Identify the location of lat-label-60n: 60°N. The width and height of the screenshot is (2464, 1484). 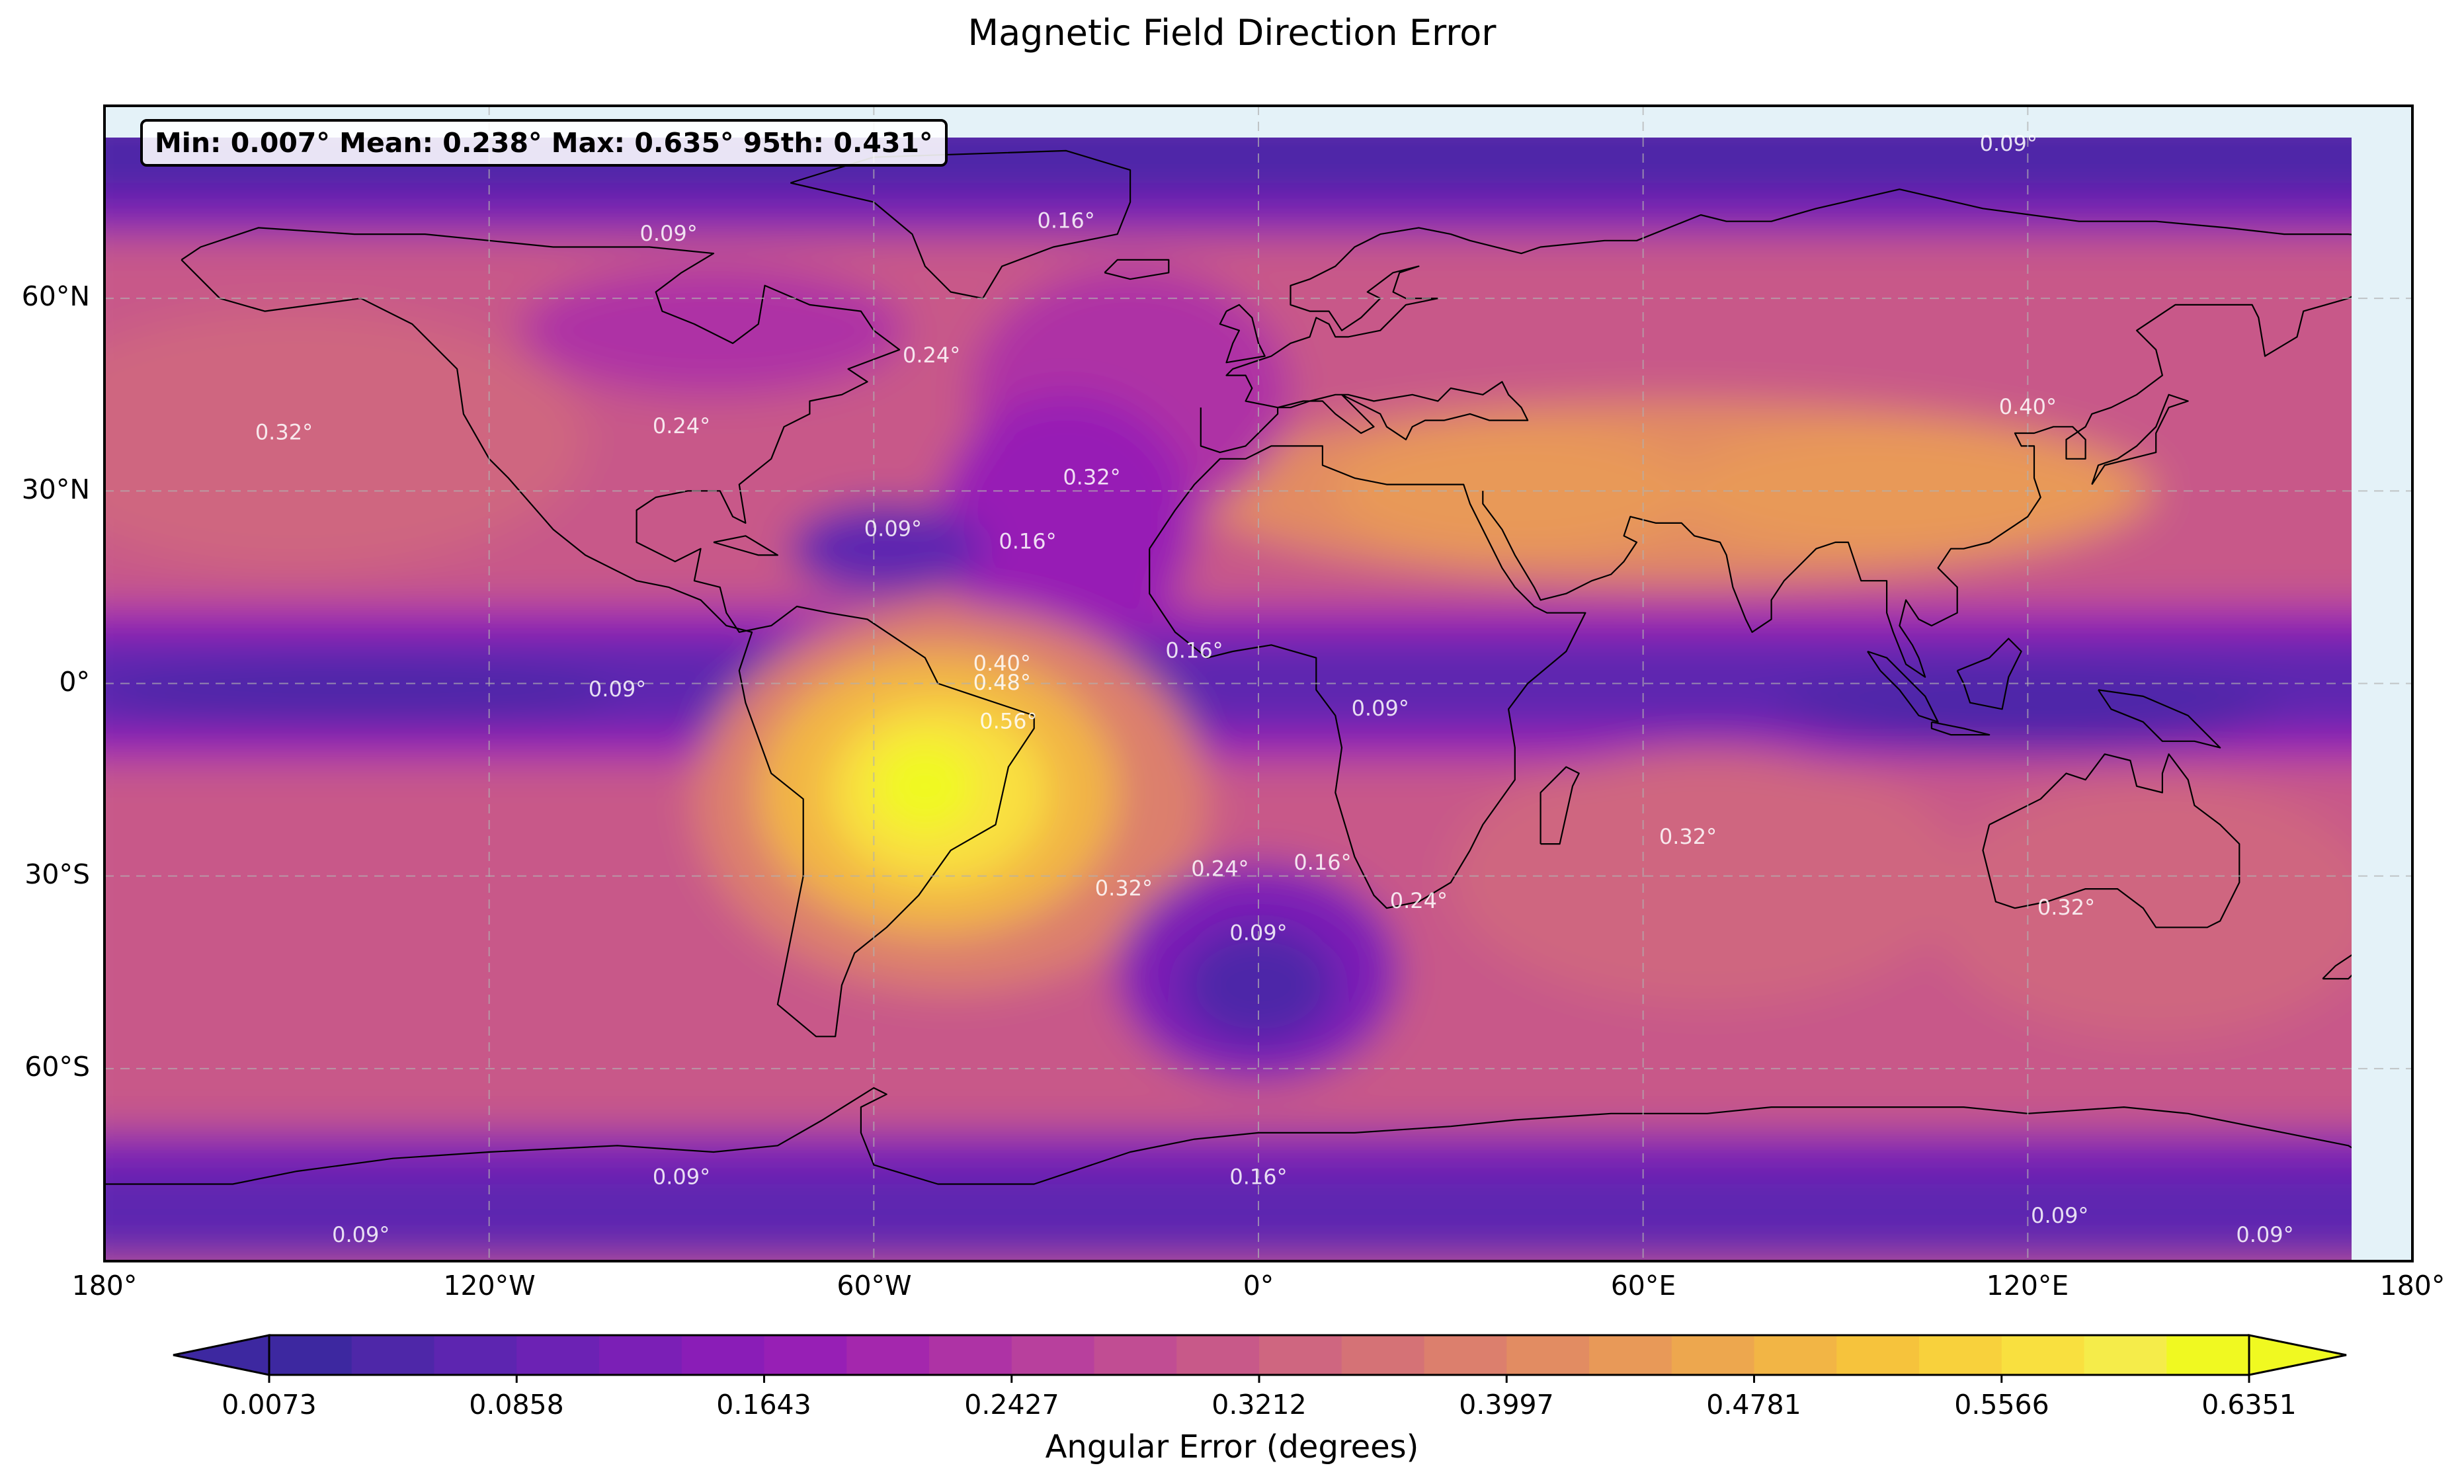
(56, 296).